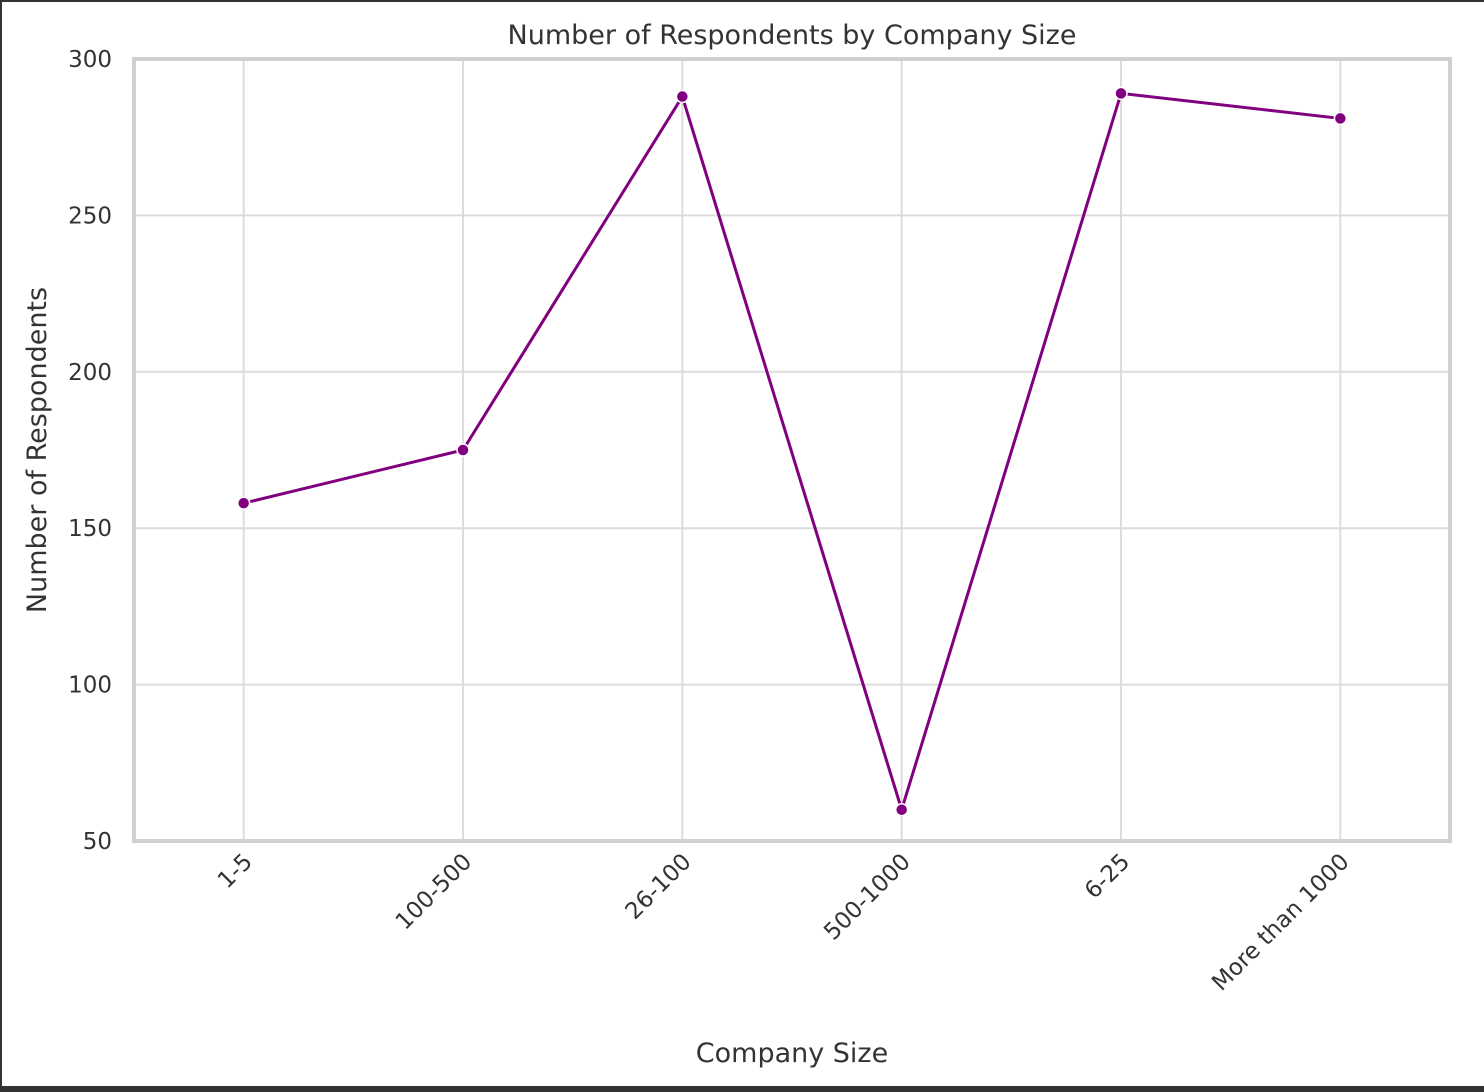  I want to click on x-tick-label: More than 1000, so click(1280, 922).